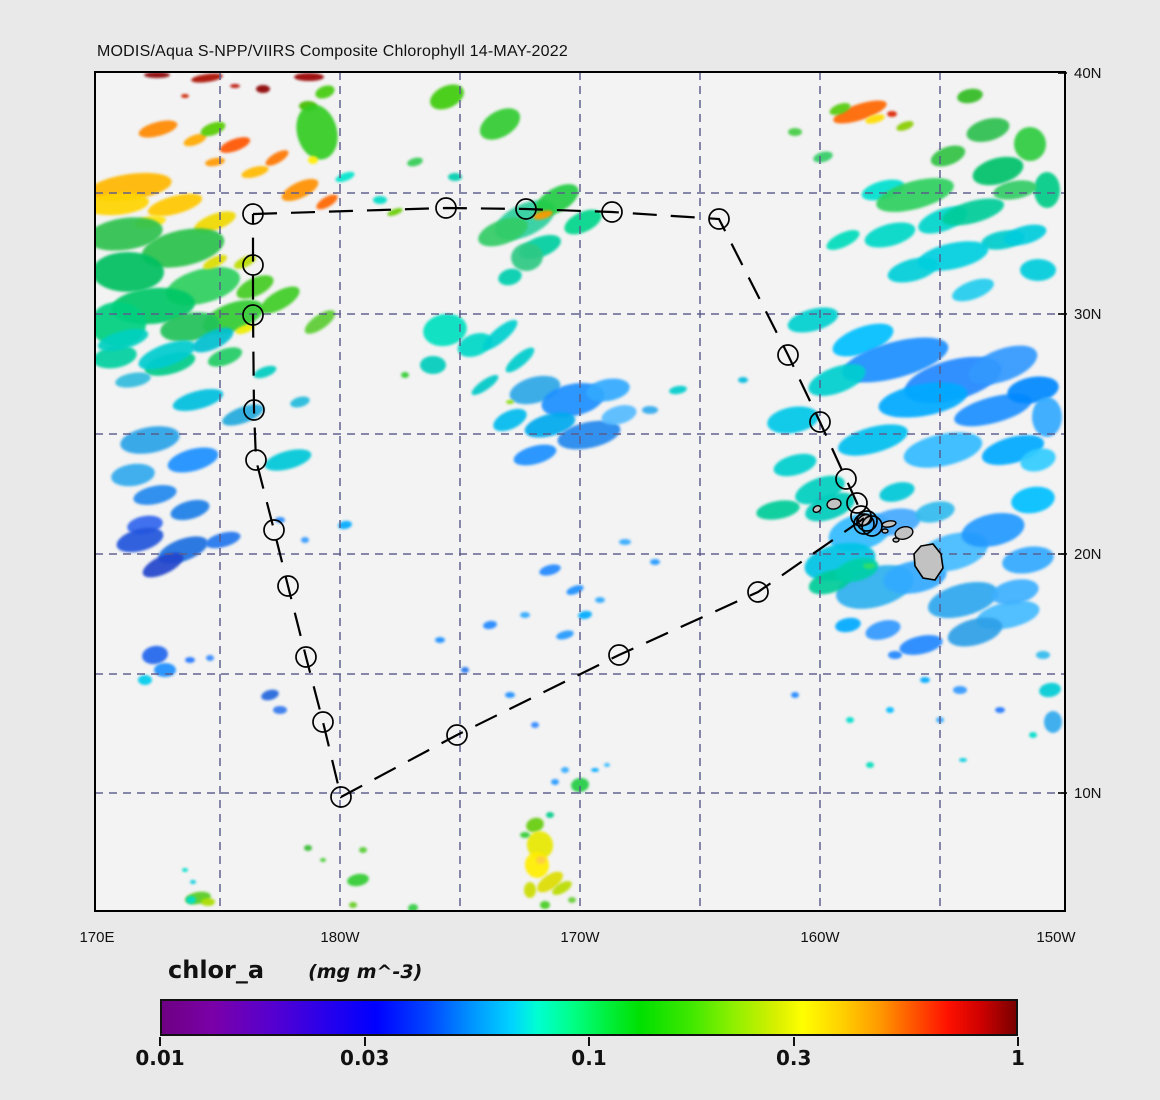 The image size is (1160, 1100). I want to click on longitude-label: 180W, so click(340, 937).